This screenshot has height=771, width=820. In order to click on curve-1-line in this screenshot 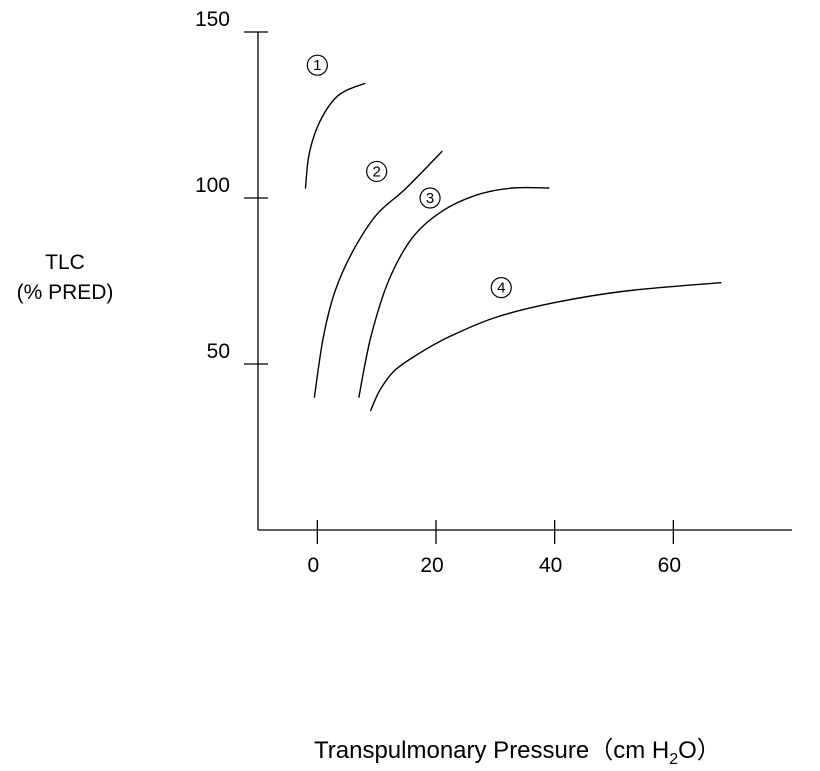, I will do `click(335, 135)`.